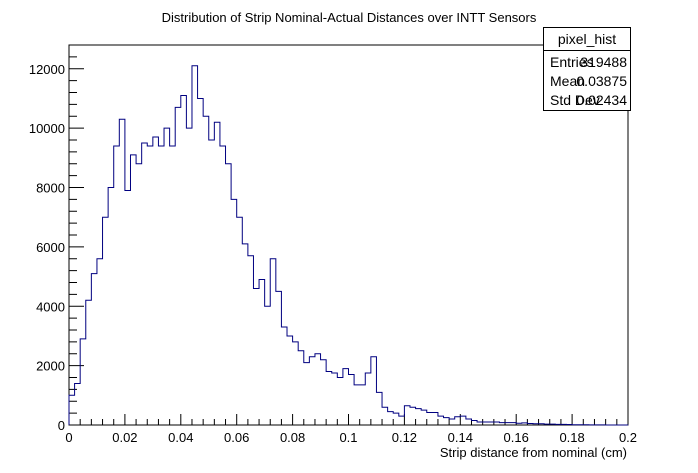 This screenshot has width=698, height=473. What do you see at coordinates (61, 425) in the screenshot?
I see `y-tick-label: 0` at bounding box center [61, 425].